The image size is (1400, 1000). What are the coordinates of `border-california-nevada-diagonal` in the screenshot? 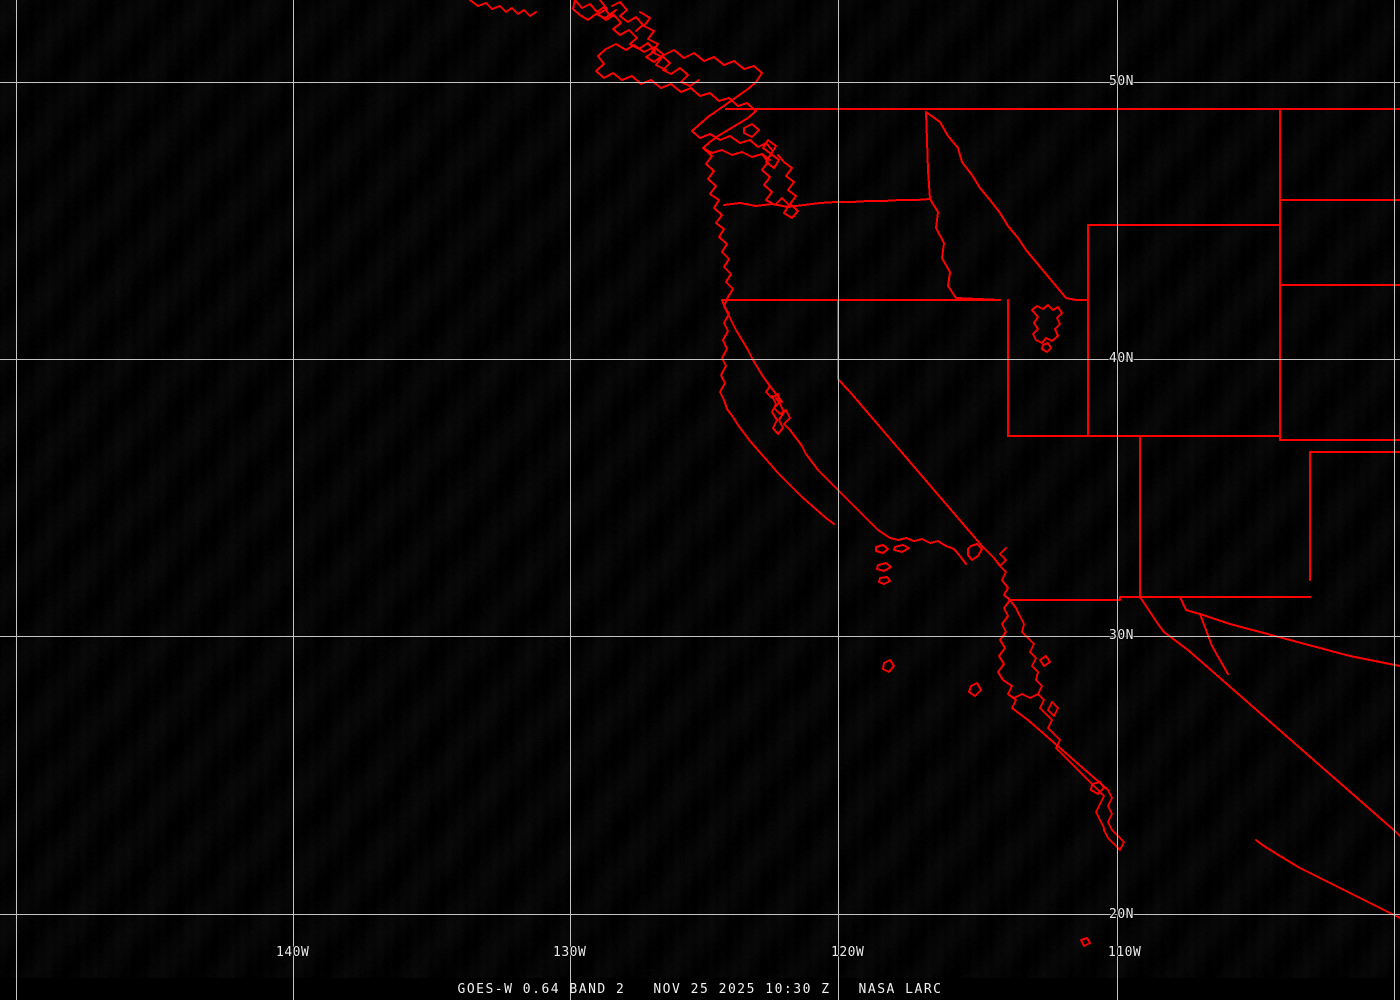 It's located at (919, 472).